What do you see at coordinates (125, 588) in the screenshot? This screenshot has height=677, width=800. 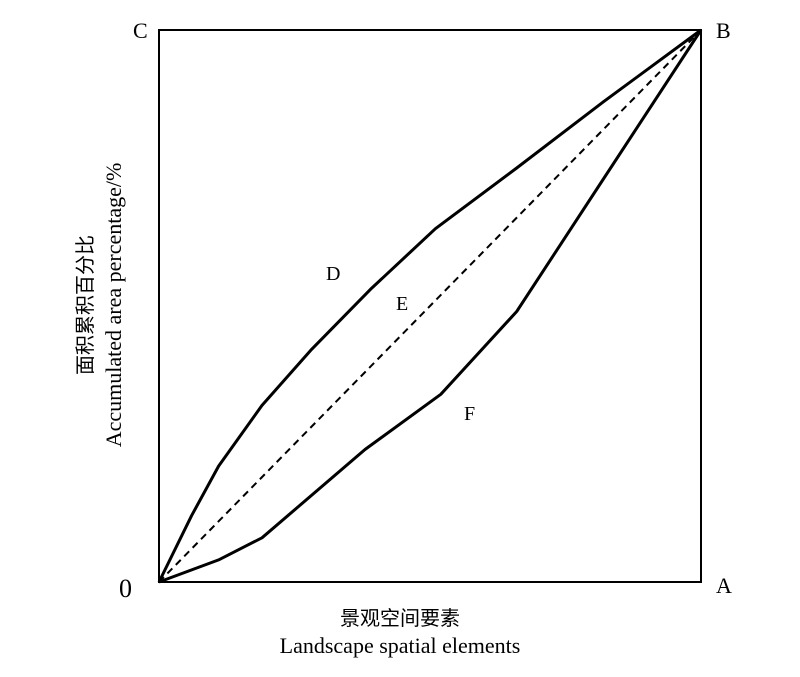 I see `corner-label-origin: 0` at bounding box center [125, 588].